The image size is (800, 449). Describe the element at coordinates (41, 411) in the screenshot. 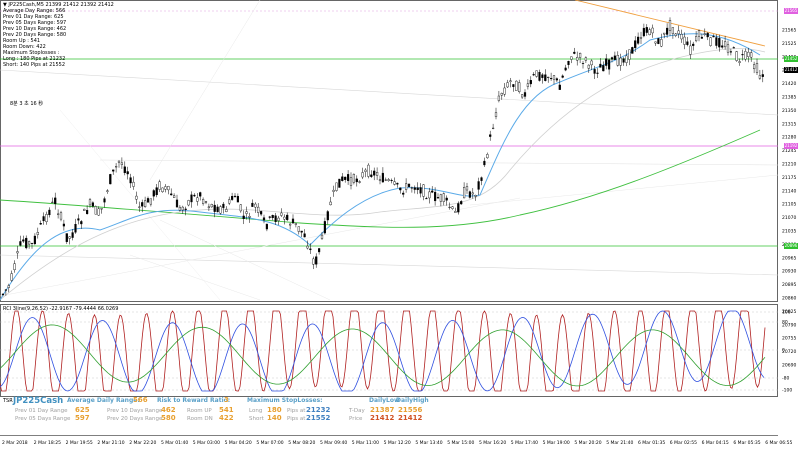

I see `prev01-label: Prev 01 Day Range` at that location.